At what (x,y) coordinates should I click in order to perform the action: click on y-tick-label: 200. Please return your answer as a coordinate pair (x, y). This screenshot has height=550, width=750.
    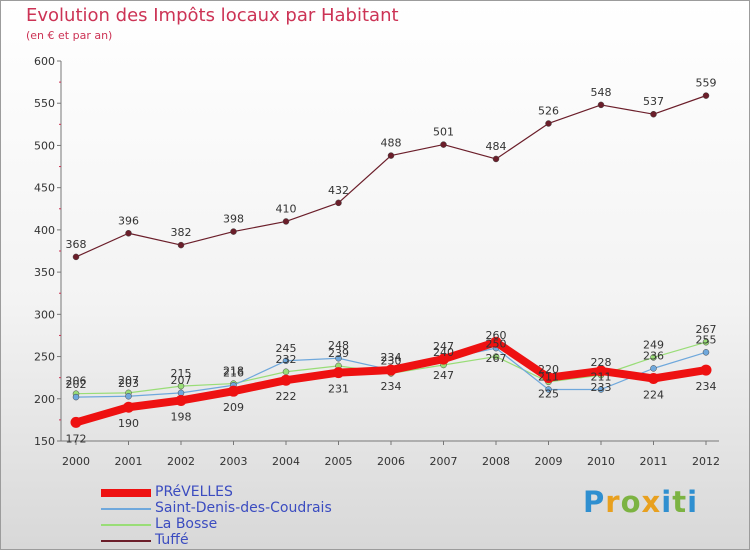
    Looking at the image, I should click on (44, 399).